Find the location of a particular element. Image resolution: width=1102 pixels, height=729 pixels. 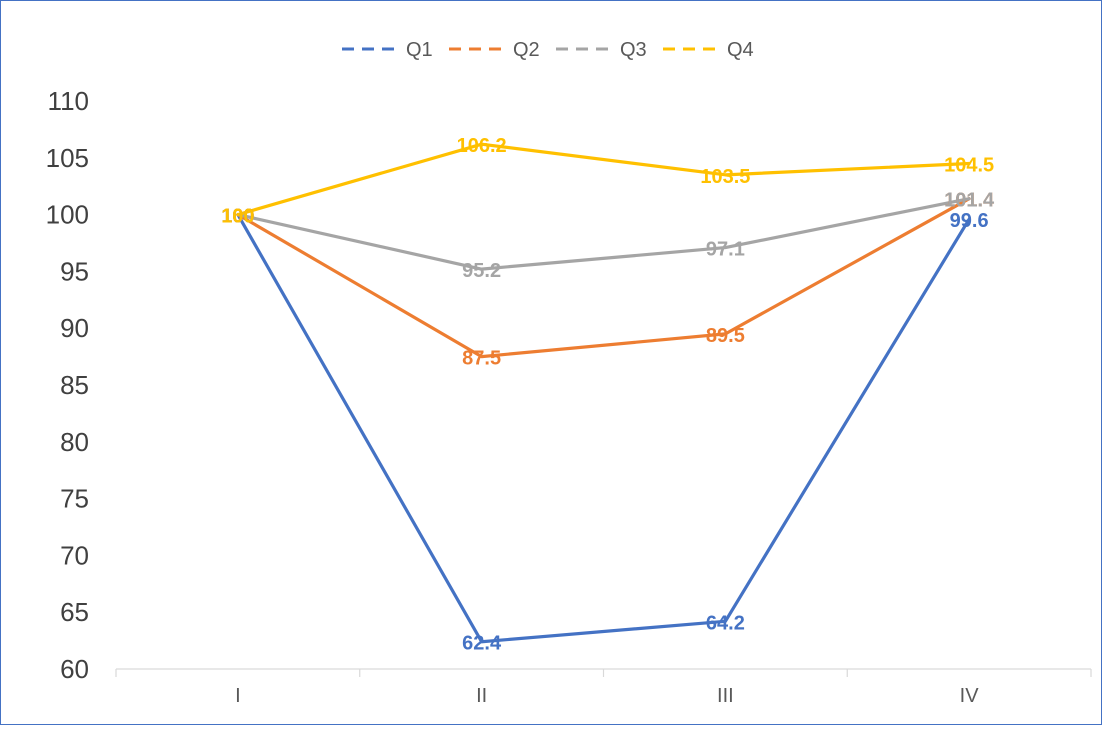

data-label: 104.5 is located at coordinates (969, 165).